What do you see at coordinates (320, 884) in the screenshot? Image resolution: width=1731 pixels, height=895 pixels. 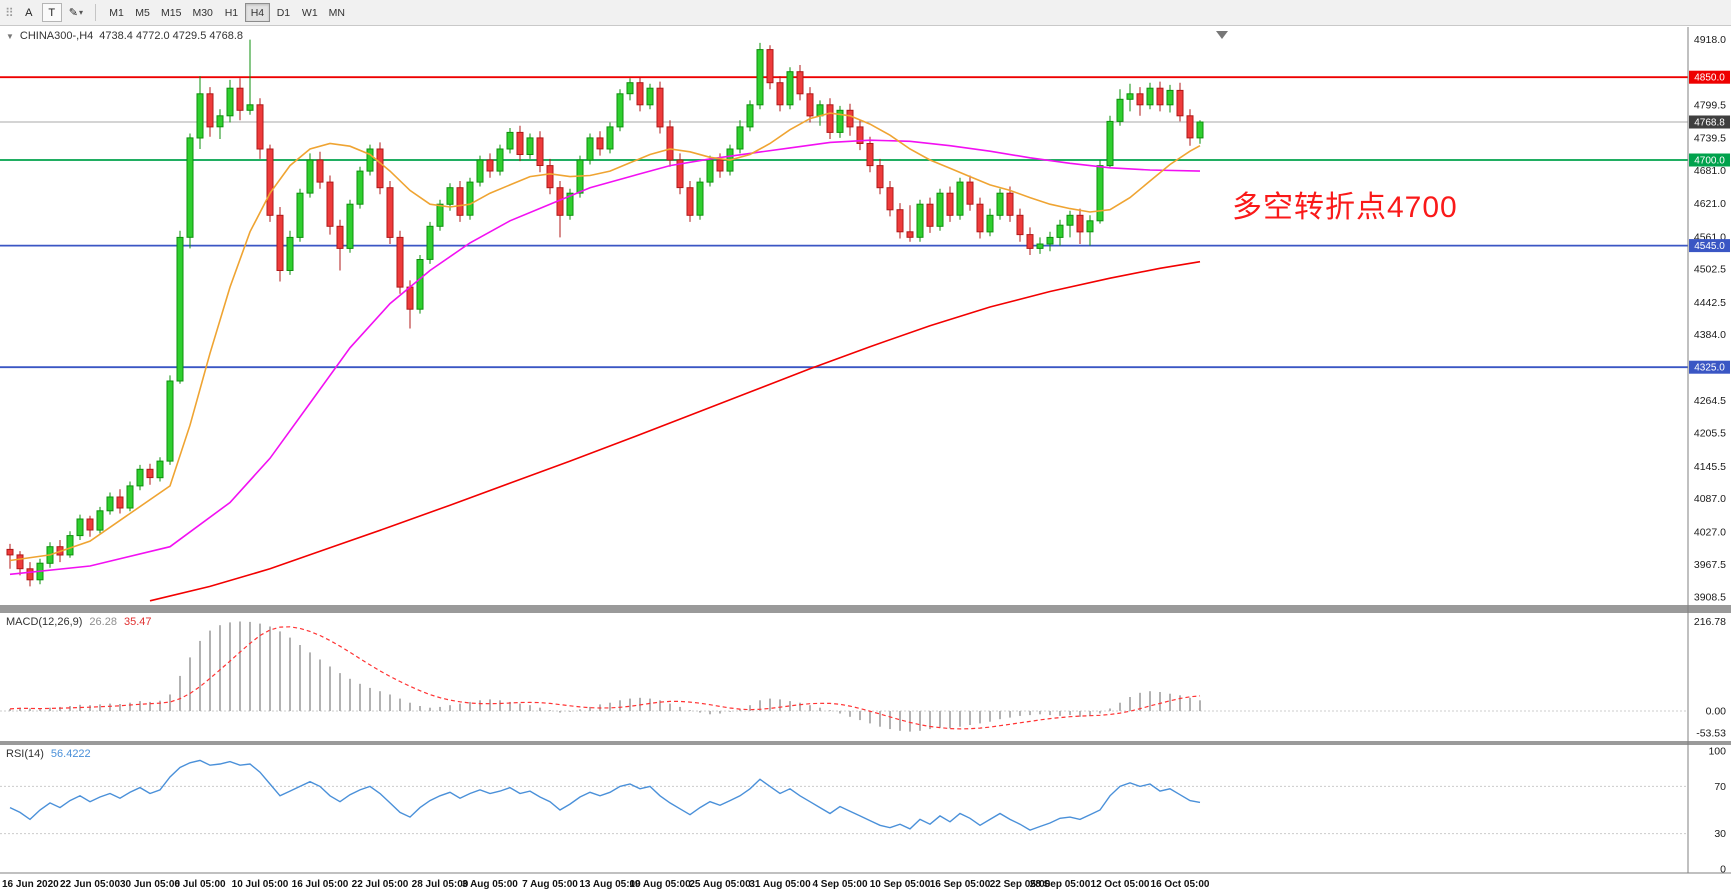 I see `time-axis-label: 16 Jul 05:00` at bounding box center [320, 884].